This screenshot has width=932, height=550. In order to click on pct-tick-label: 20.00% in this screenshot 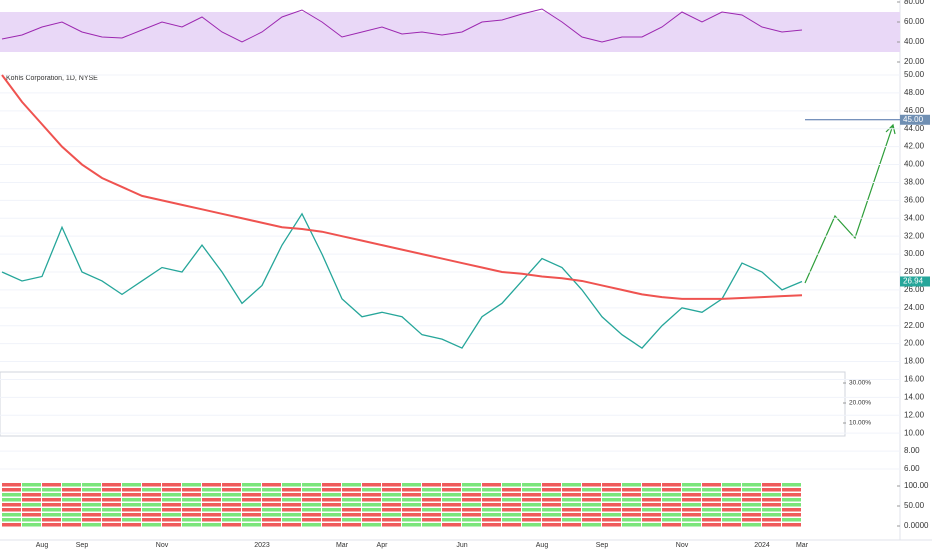, I will do `click(860, 403)`.